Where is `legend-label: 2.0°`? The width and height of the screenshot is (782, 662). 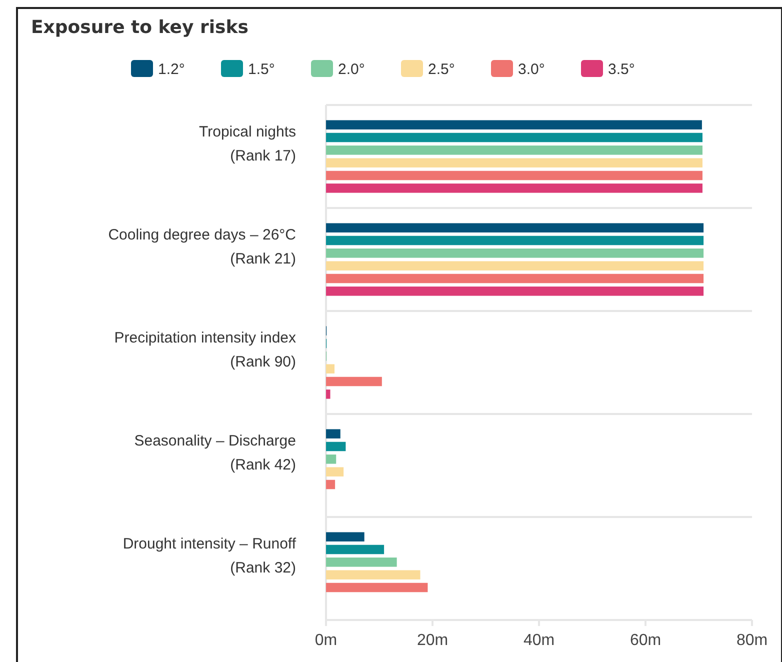 legend-label: 2.0° is located at coordinates (351, 69).